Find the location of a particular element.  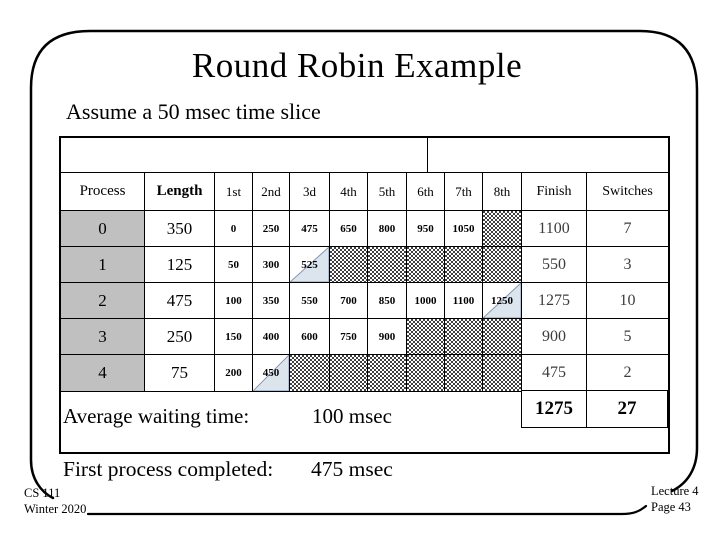

quantum-cell: 400 is located at coordinates (271, 336).